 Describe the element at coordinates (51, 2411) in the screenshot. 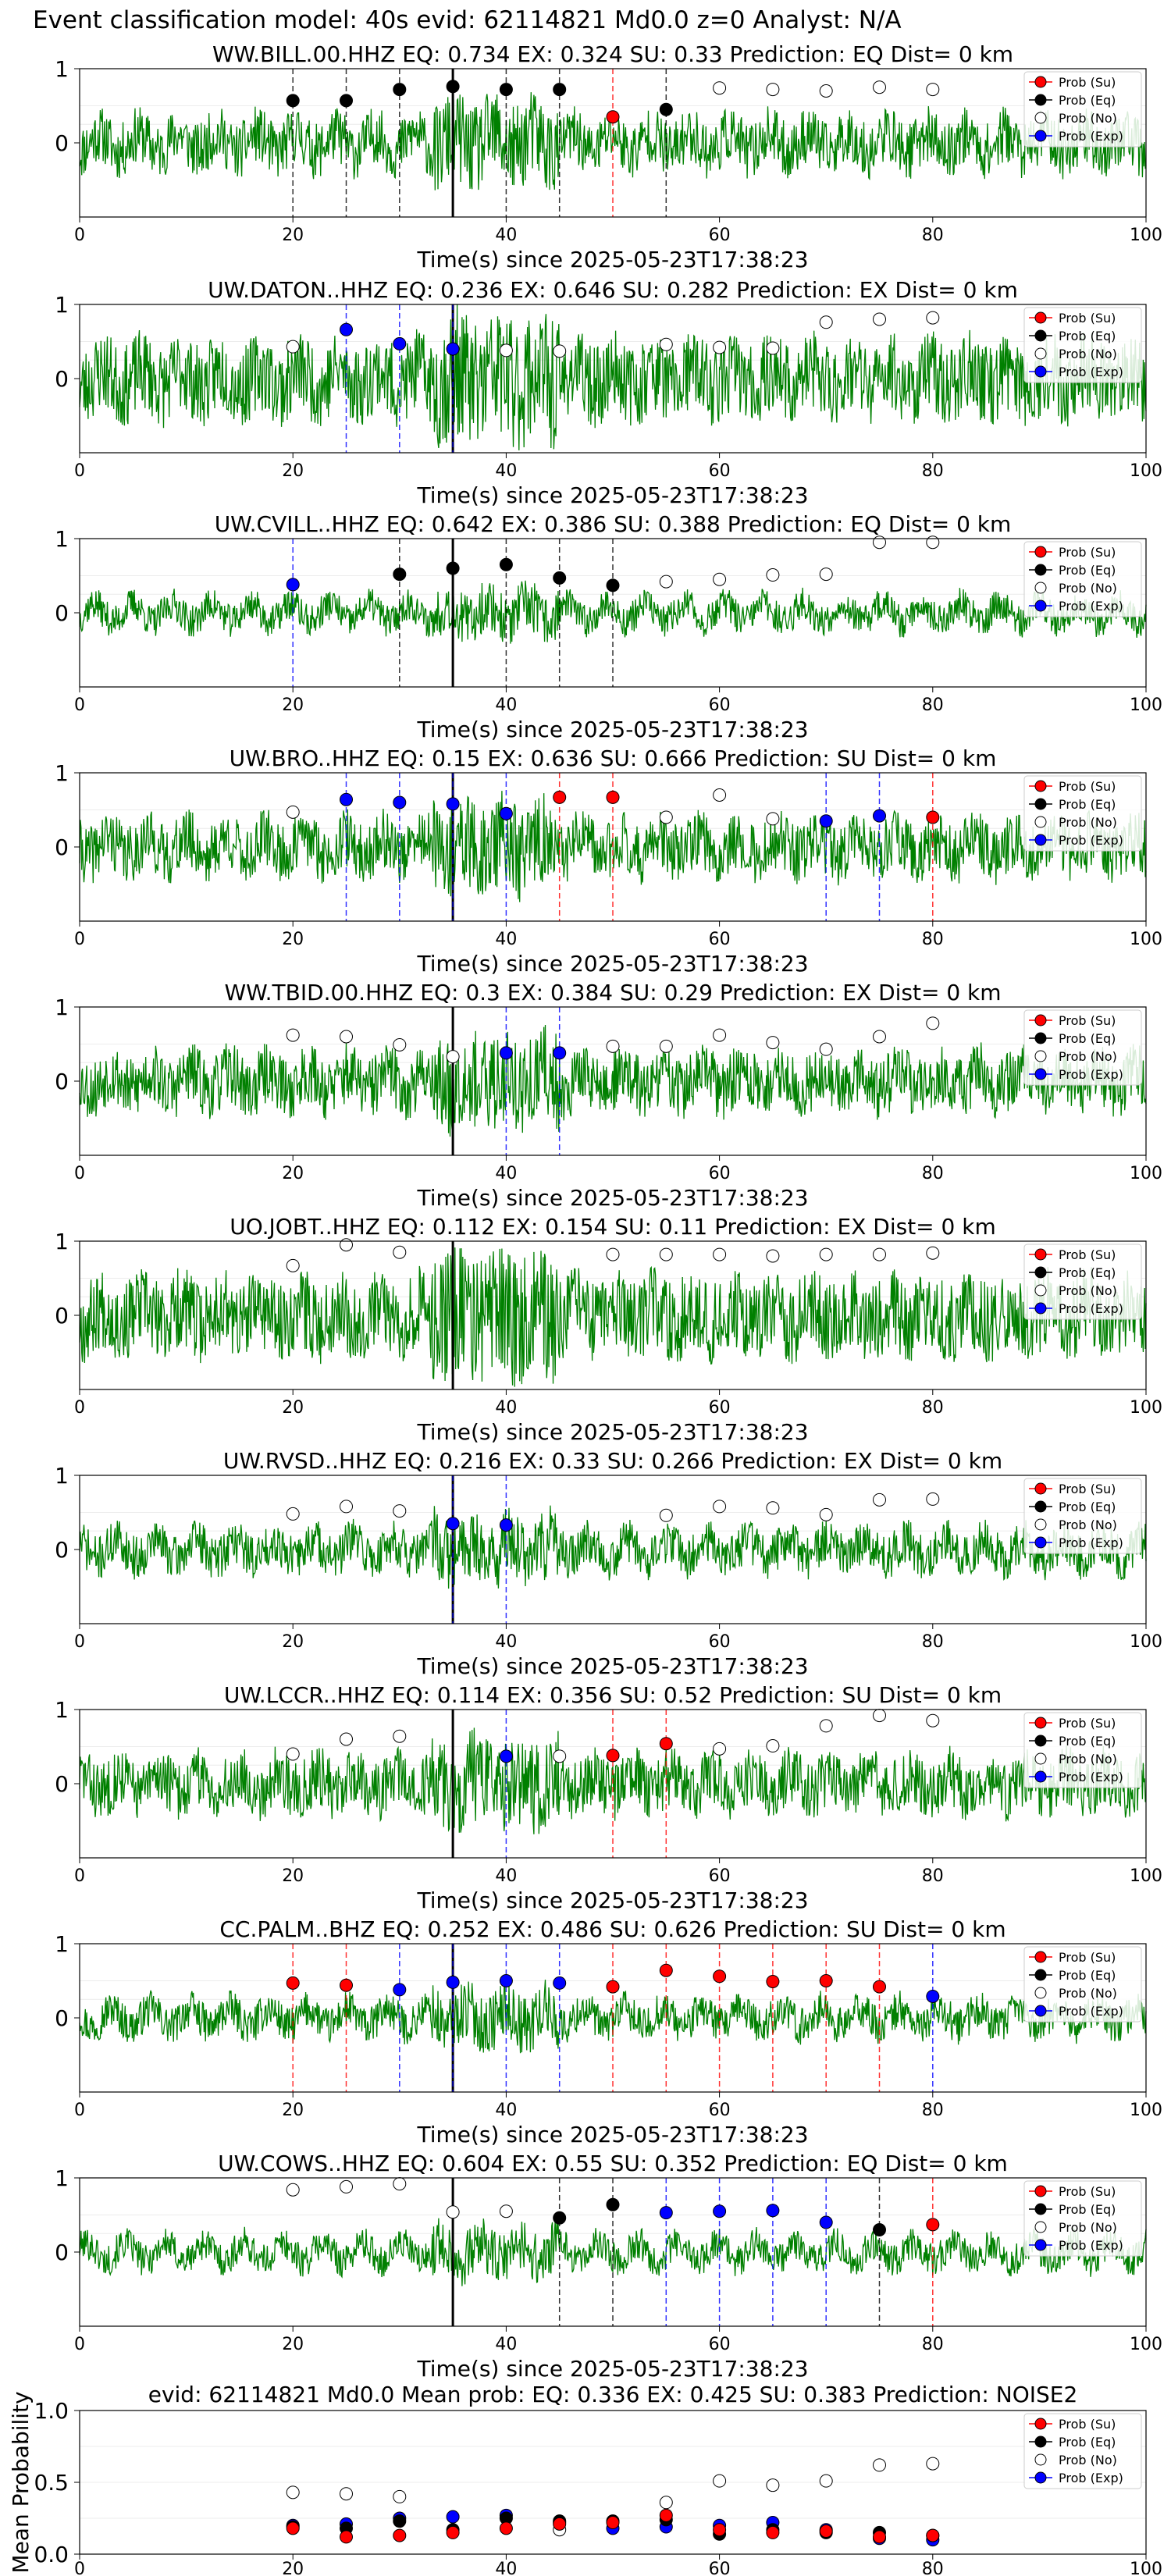

I see `y-tick-label: 1.0` at that location.